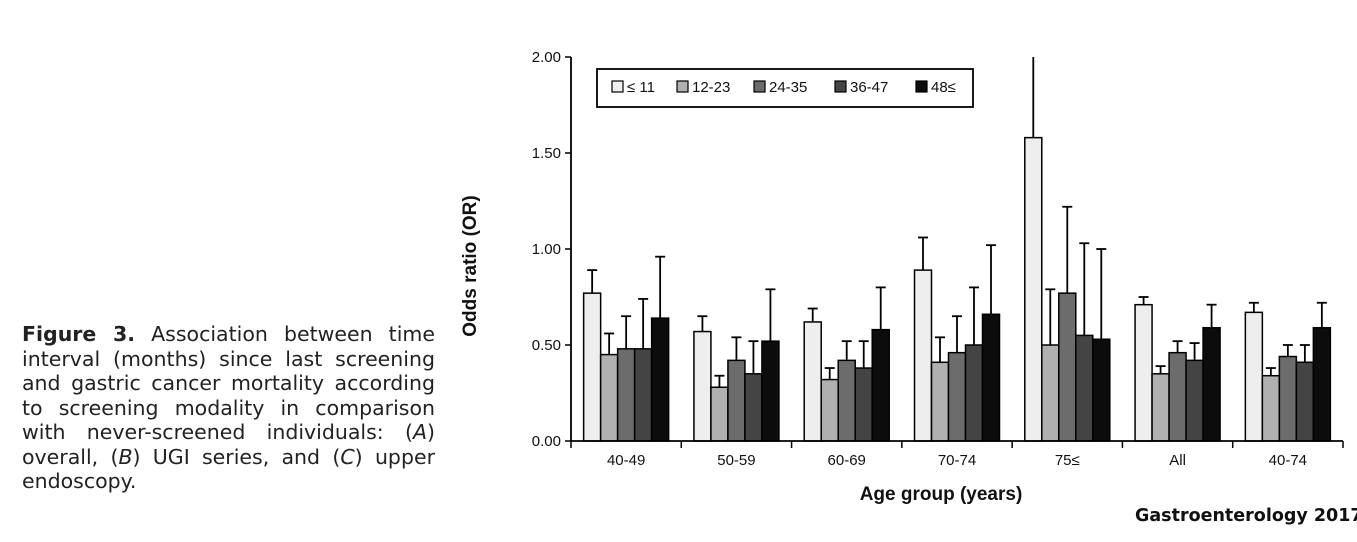  I want to click on bar-All-48≤, so click(1211, 384).